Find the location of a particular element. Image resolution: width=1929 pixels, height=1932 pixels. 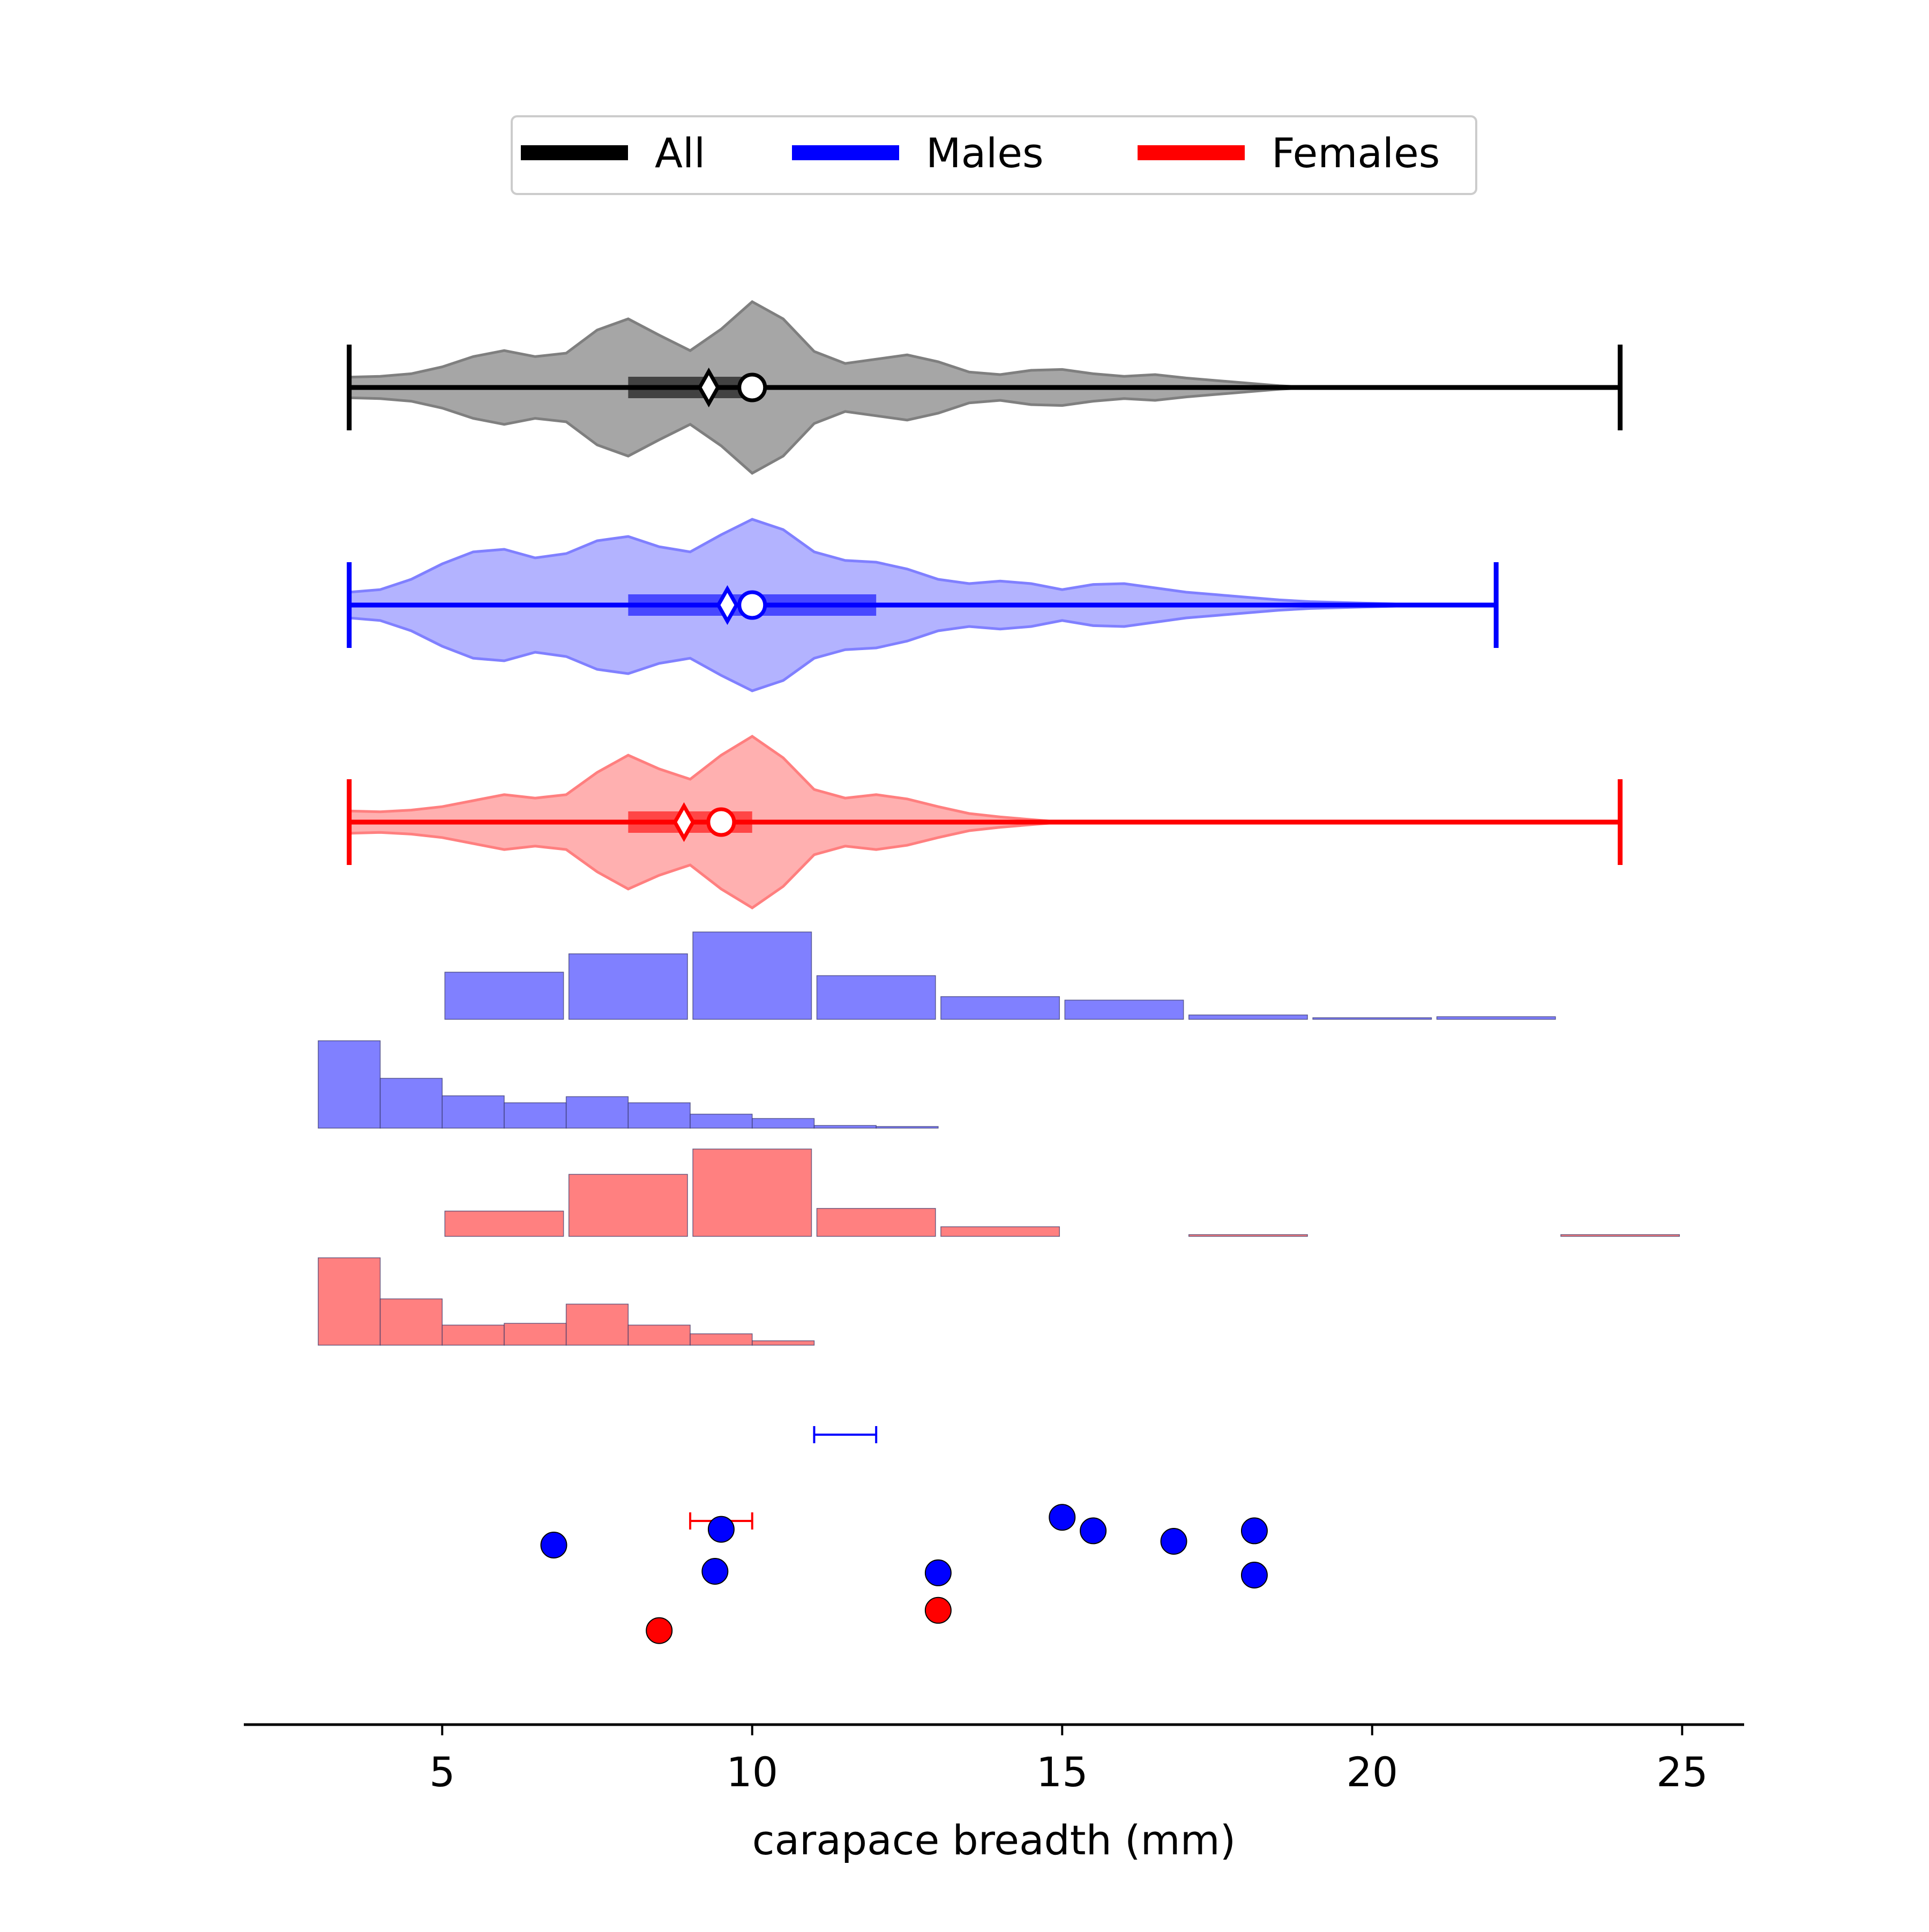

legend-label: Males is located at coordinates (985, 153).